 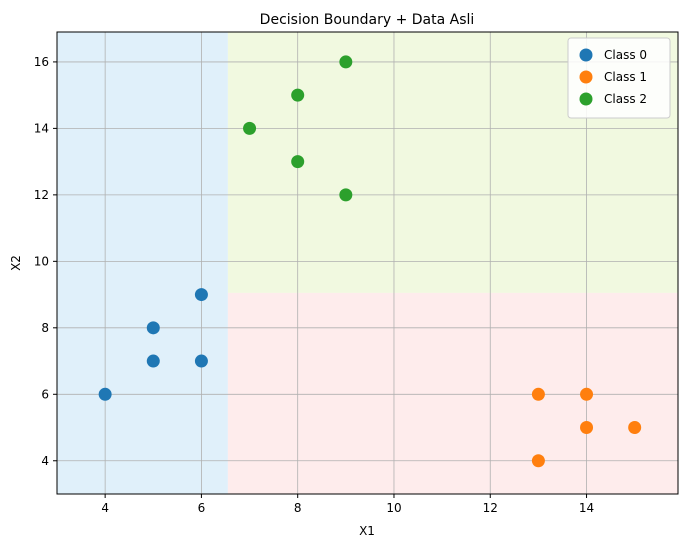 I want to click on y-tick-label: 6, so click(x=45, y=394).